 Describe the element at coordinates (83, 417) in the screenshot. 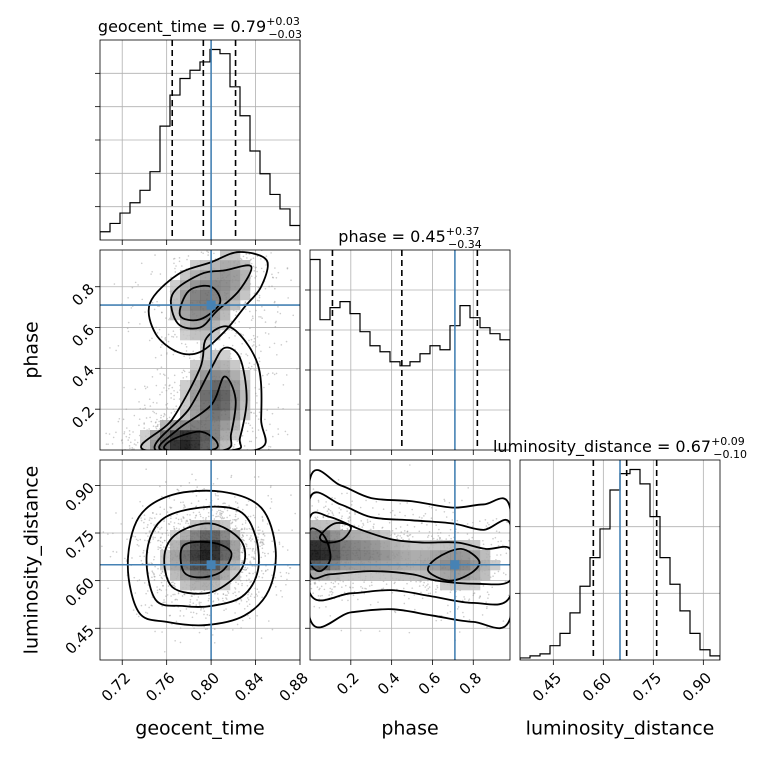

I see `y-tick-label: 0.2` at that location.